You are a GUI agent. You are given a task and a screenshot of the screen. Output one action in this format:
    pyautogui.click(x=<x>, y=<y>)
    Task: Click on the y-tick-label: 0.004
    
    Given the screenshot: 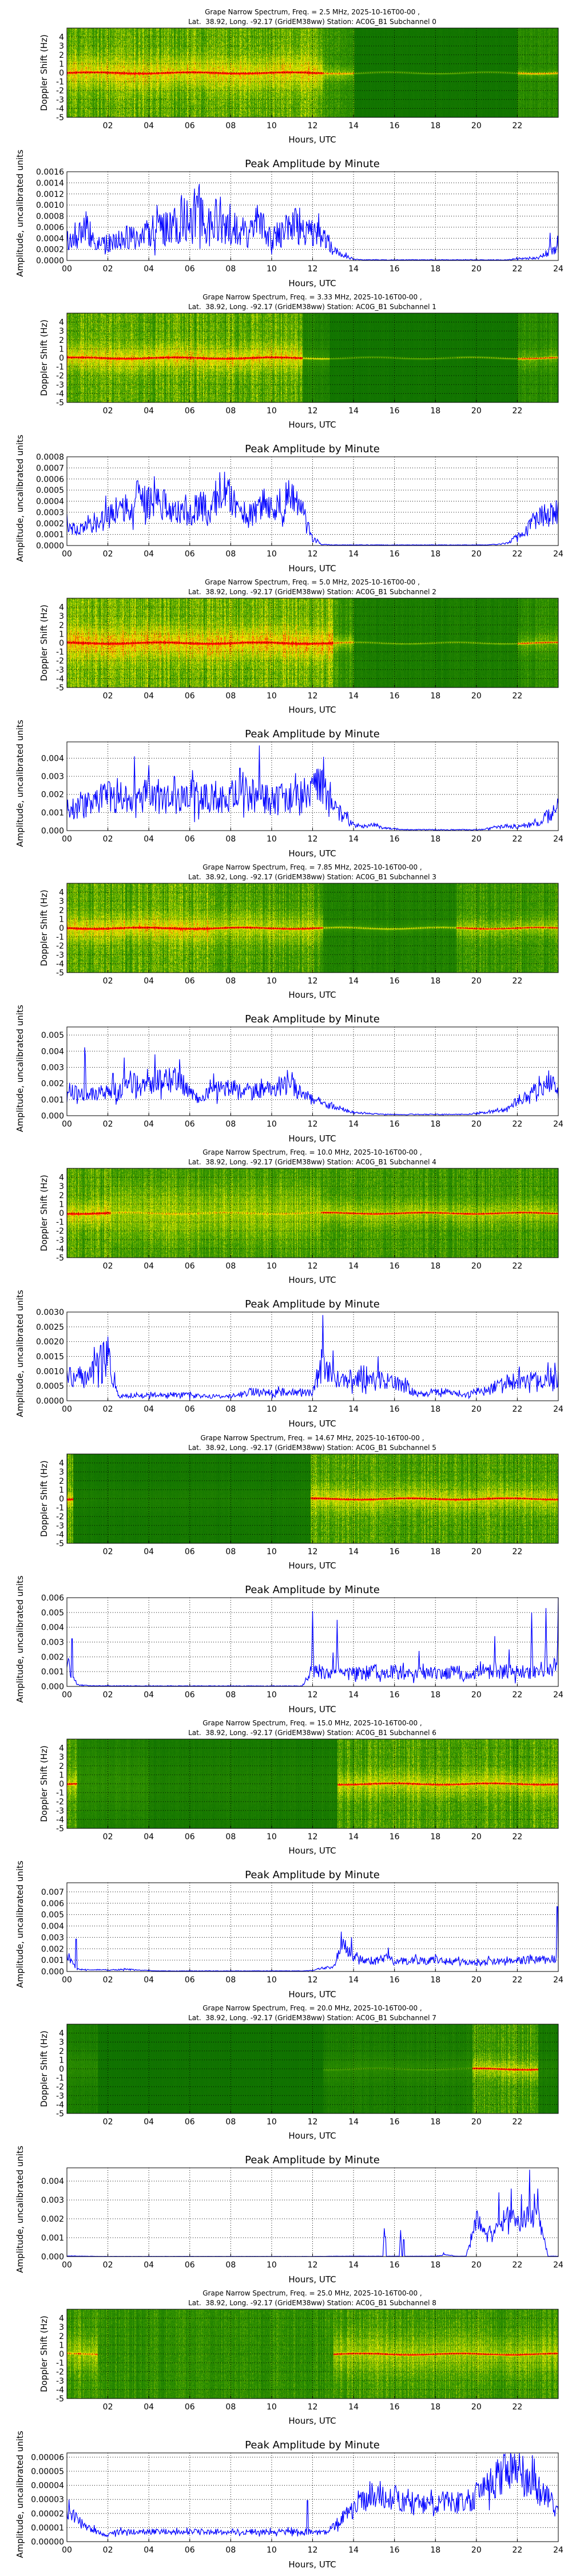 What is the action you would take?
    pyautogui.click(x=52, y=1627)
    